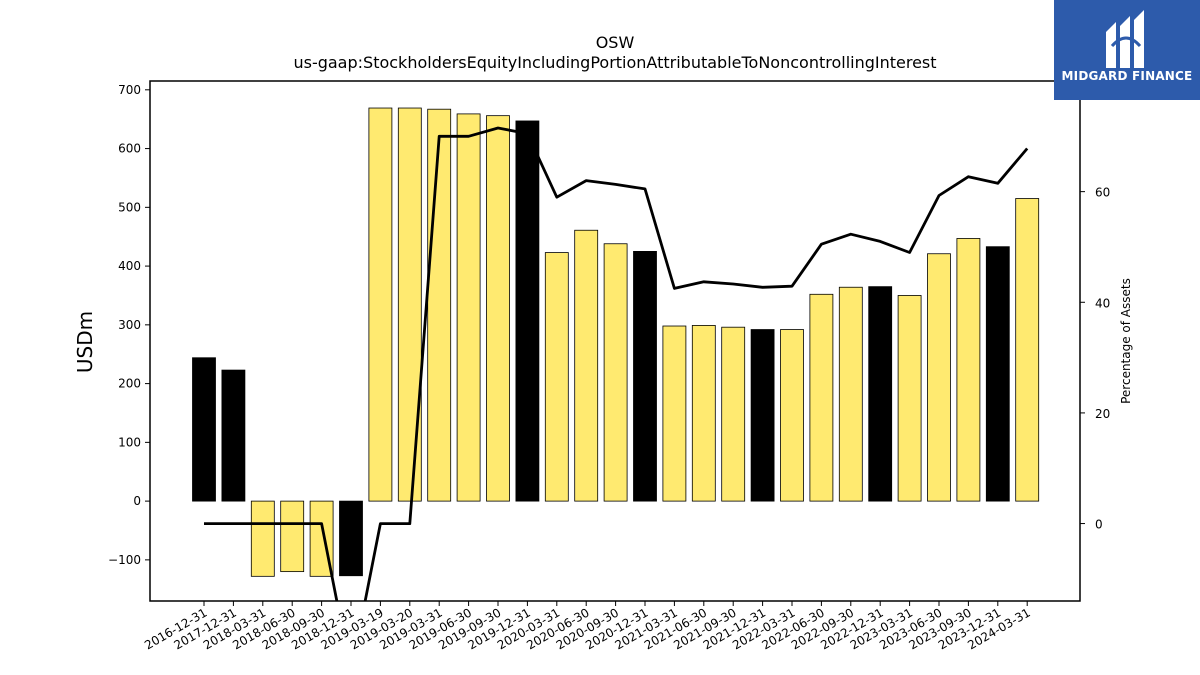 The width and height of the screenshot is (1200, 675). What do you see at coordinates (1126, 341) in the screenshot?
I see `y-axis-right-label: Percentage of Assets` at bounding box center [1126, 341].